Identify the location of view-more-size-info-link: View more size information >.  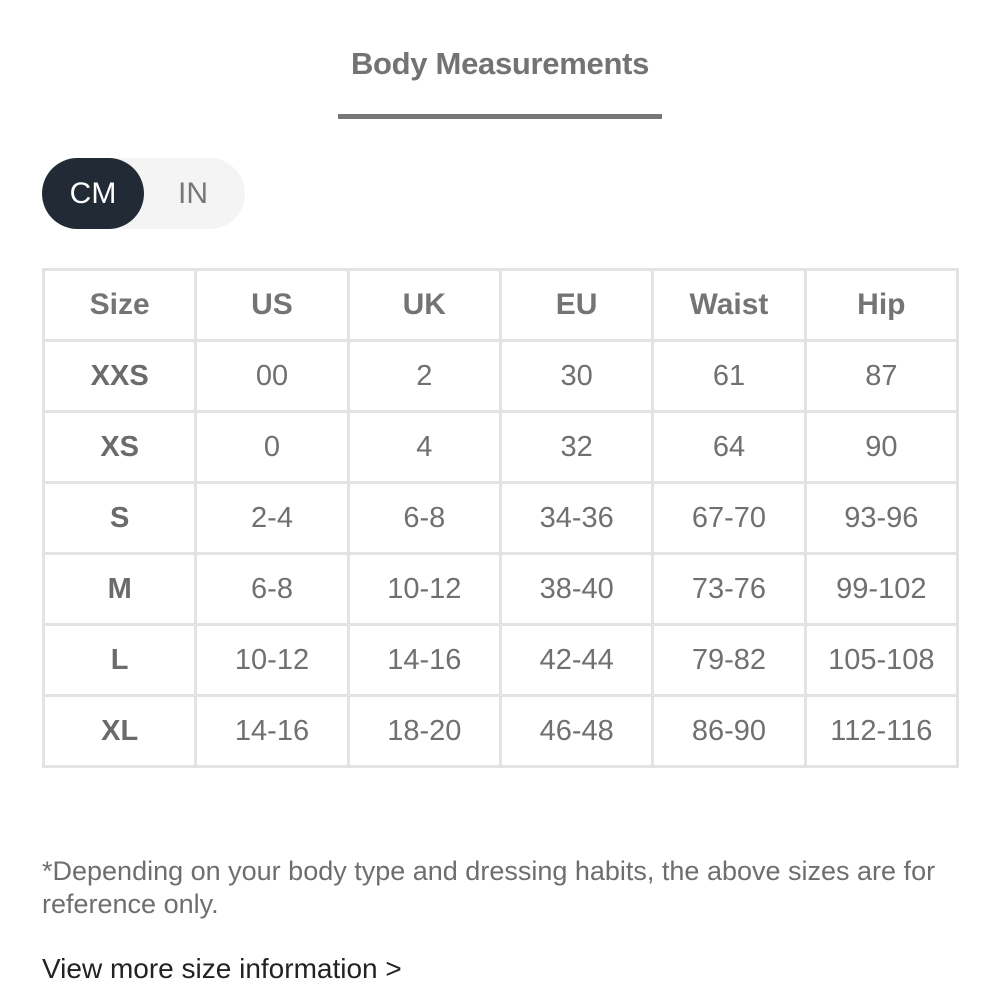
(222, 968).